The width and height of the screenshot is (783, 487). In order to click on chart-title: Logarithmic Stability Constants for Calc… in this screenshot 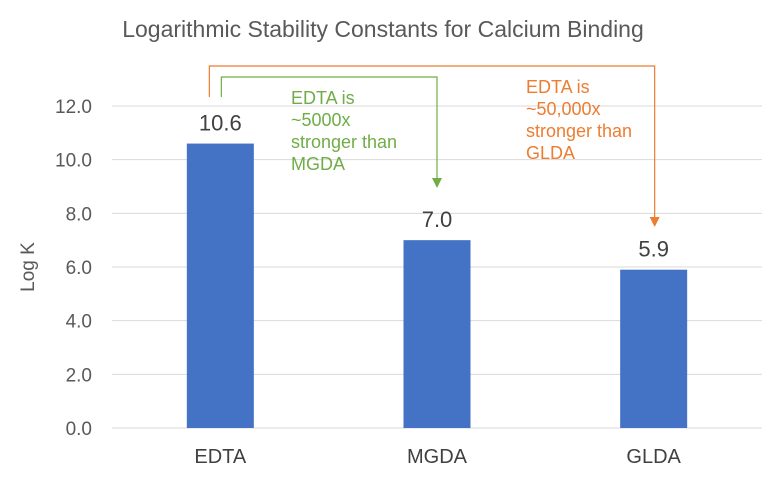, I will do `click(383, 29)`.